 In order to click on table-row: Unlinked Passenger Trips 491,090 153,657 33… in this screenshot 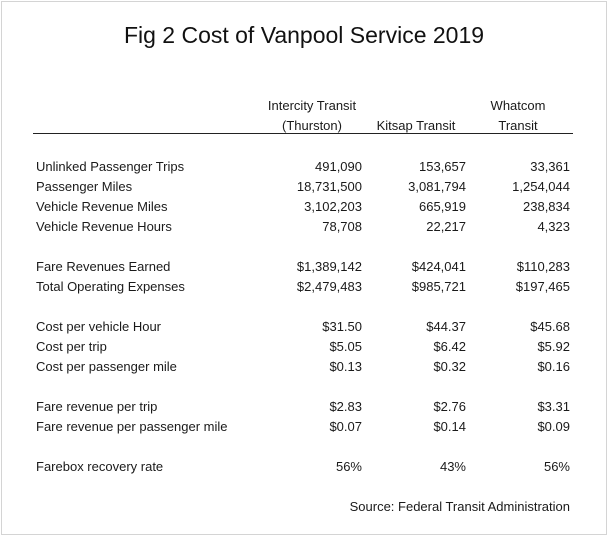, I will do `click(304, 167)`.